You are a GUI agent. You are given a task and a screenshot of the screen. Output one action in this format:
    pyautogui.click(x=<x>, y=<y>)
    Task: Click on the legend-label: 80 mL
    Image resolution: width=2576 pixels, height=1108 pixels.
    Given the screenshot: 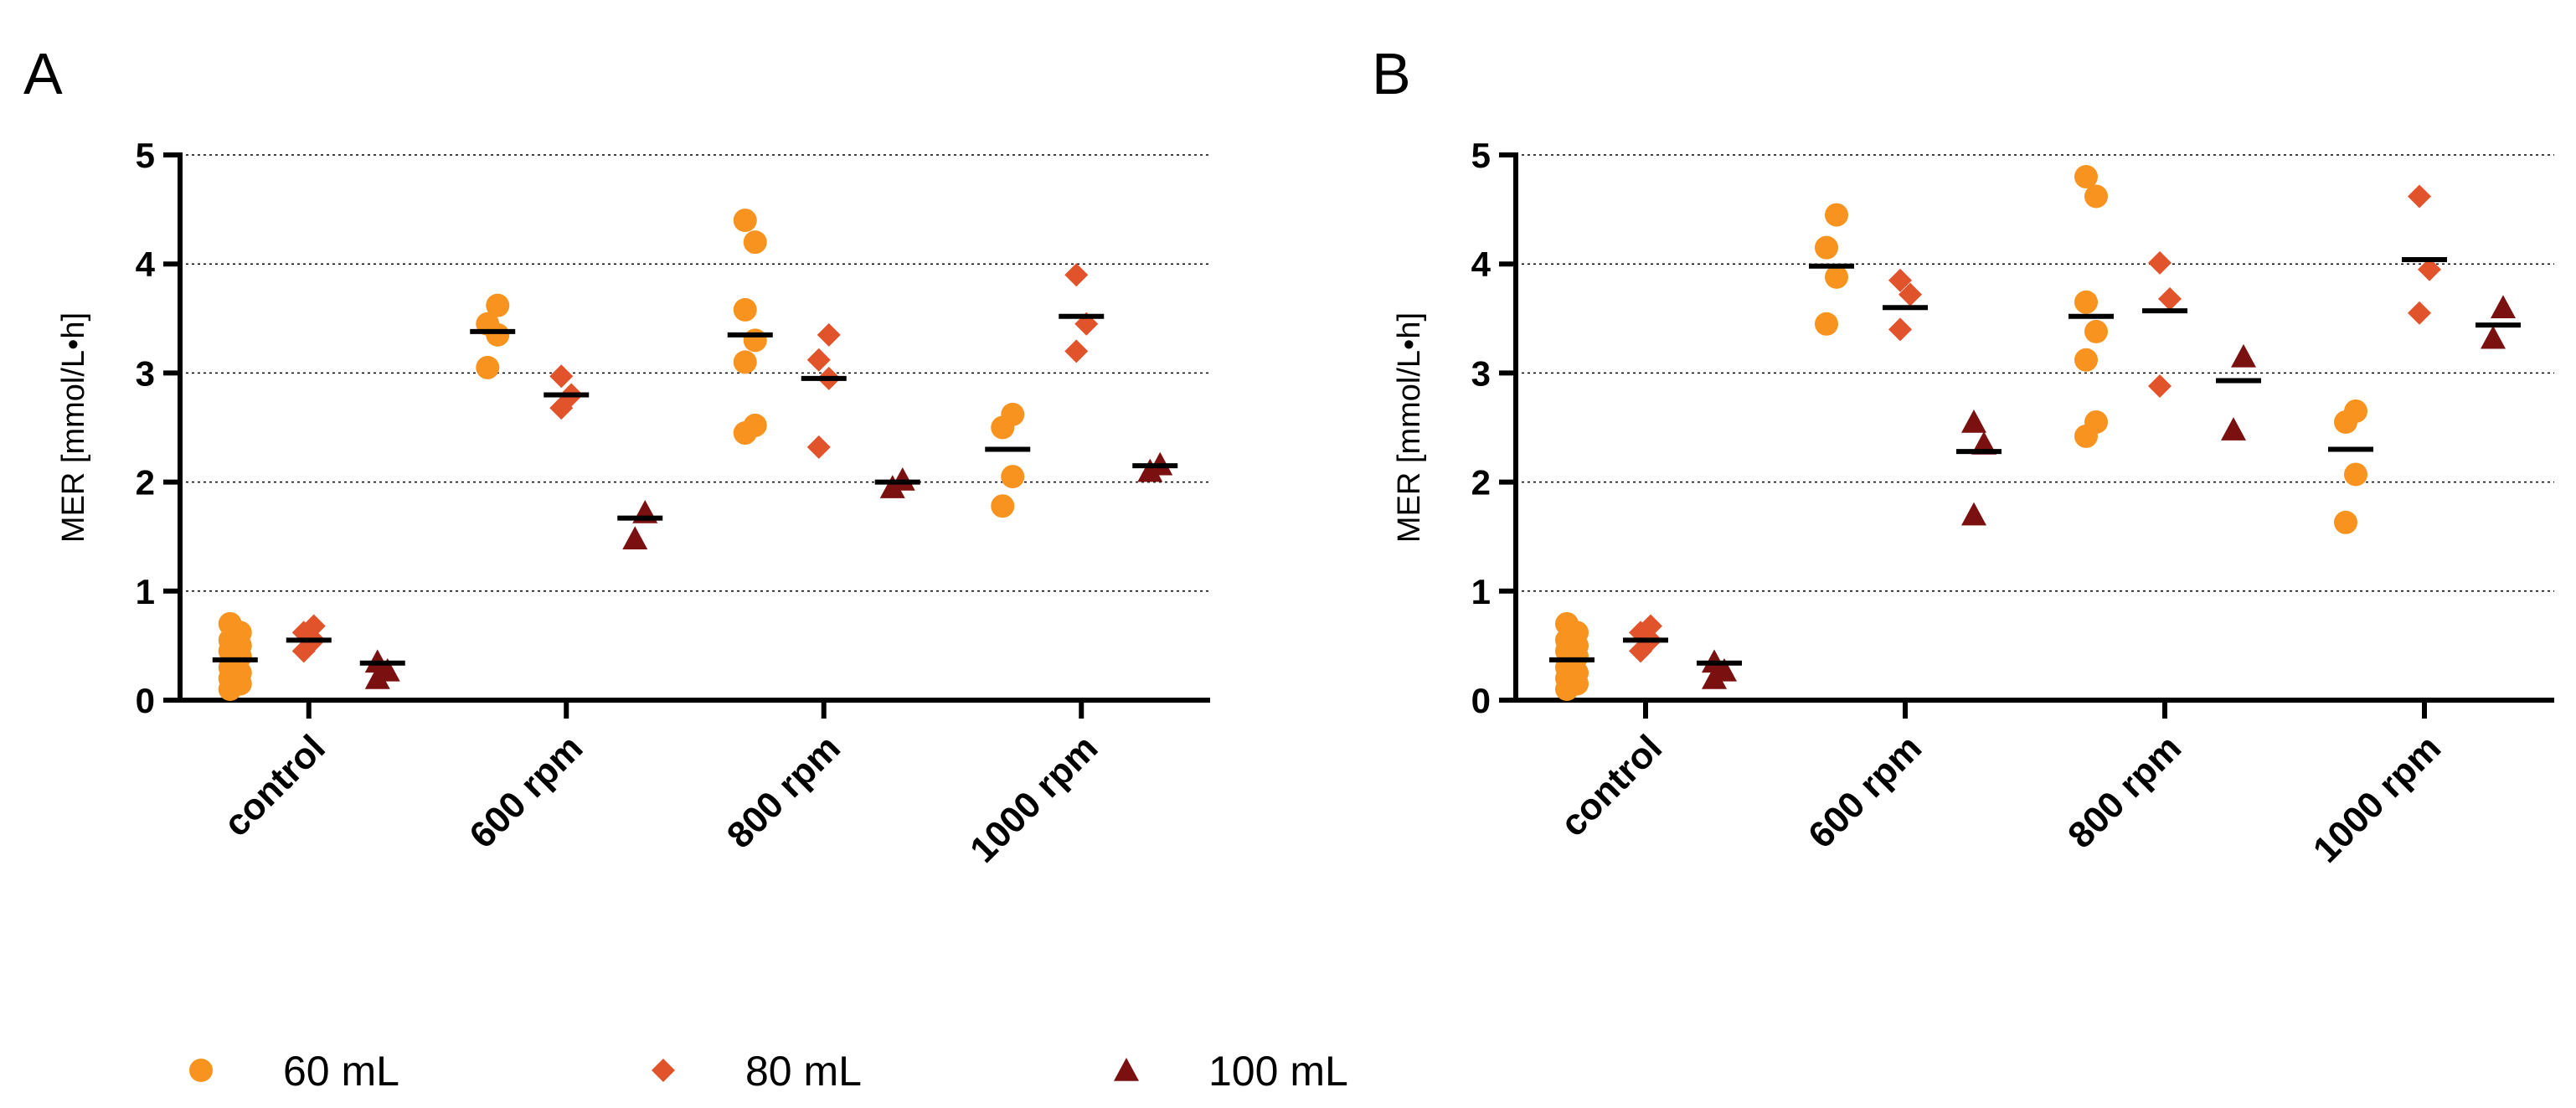 What is the action you would take?
    pyautogui.click(x=803, y=1071)
    